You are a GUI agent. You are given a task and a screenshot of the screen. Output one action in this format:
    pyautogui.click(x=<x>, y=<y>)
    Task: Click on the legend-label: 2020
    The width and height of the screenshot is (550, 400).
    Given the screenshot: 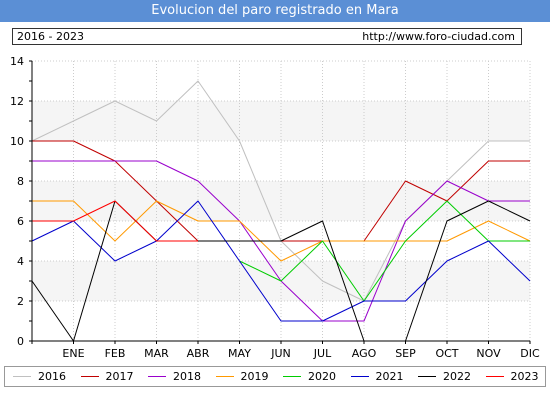 What is the action you would take?
    pyautogui.click(x=322, y=376)
    